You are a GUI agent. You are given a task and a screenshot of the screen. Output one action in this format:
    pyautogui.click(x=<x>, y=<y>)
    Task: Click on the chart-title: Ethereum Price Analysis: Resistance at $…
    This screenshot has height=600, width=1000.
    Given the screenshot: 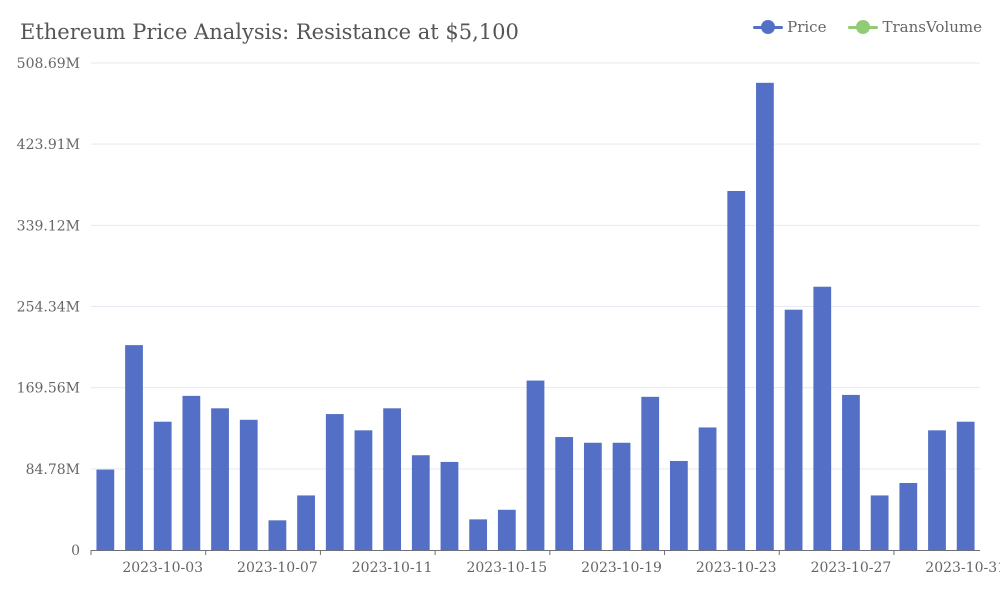 What is the action you would take?
    pyautogui.click(x=269, y=32)
    